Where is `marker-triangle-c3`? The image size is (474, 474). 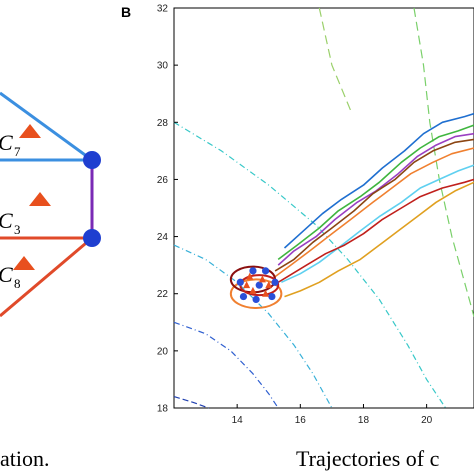
marker-triangle-c3 is located at coordinates (40, 199).